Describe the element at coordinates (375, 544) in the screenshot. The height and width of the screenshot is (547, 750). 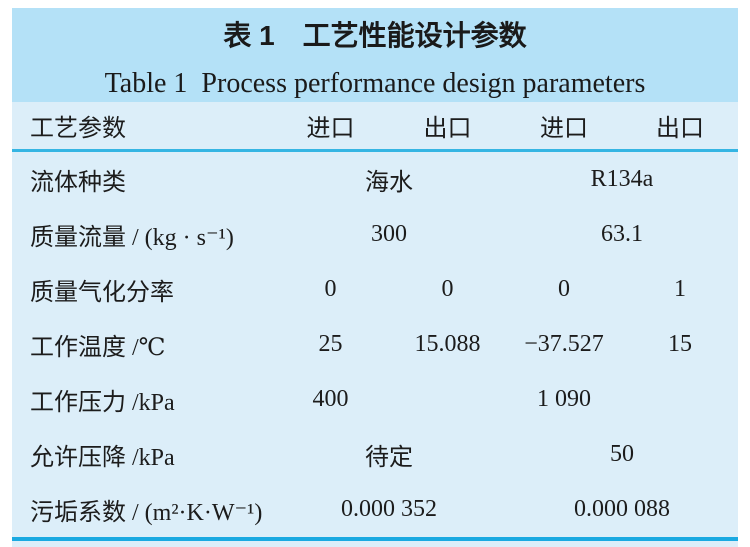
I see `bottom-margin-strip` at that location.